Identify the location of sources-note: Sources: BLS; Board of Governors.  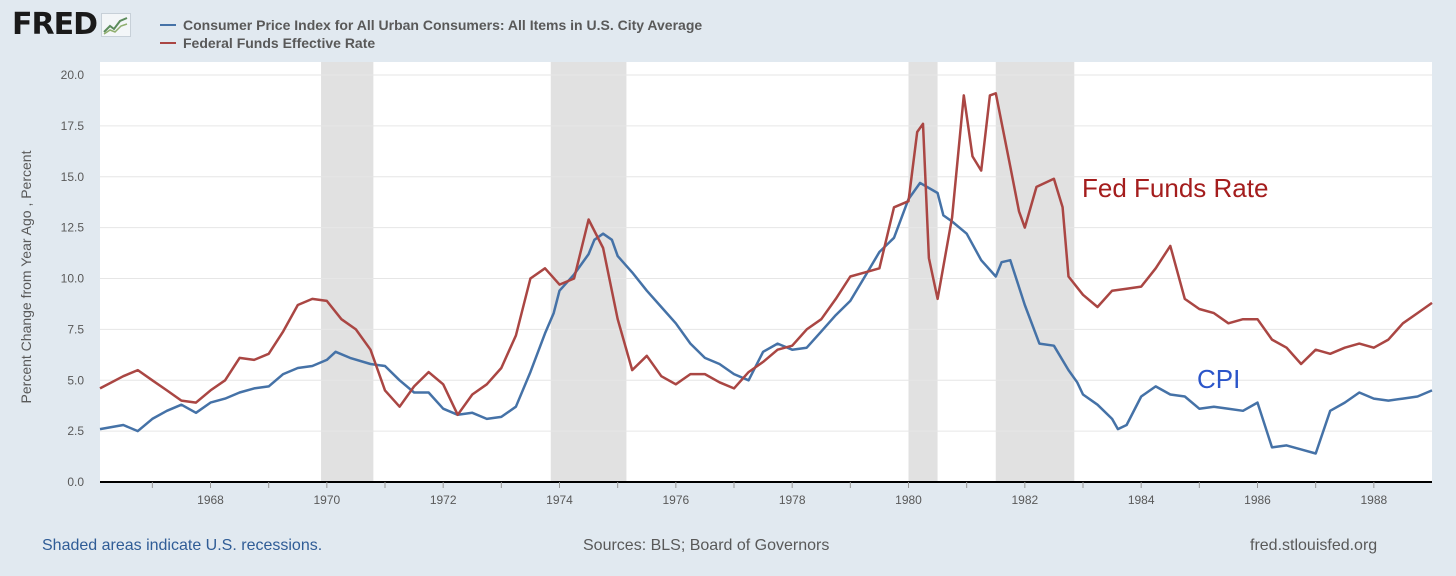
(706, 545).